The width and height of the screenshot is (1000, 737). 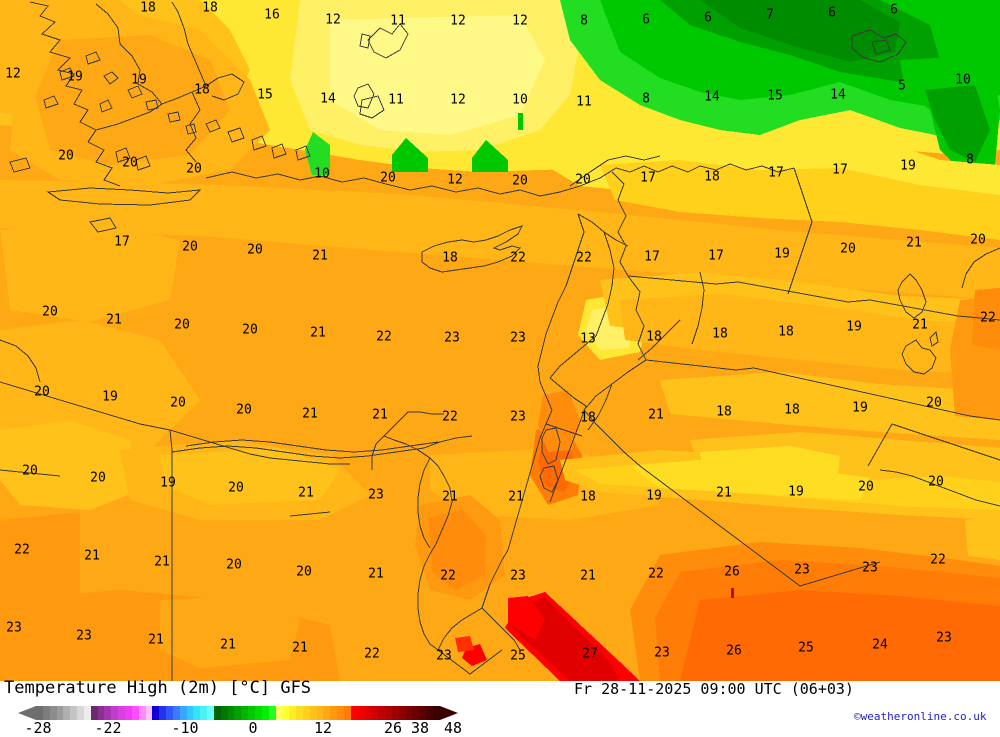 I want to click on legend-left-arrow-cap, so click(x=27, y=713).